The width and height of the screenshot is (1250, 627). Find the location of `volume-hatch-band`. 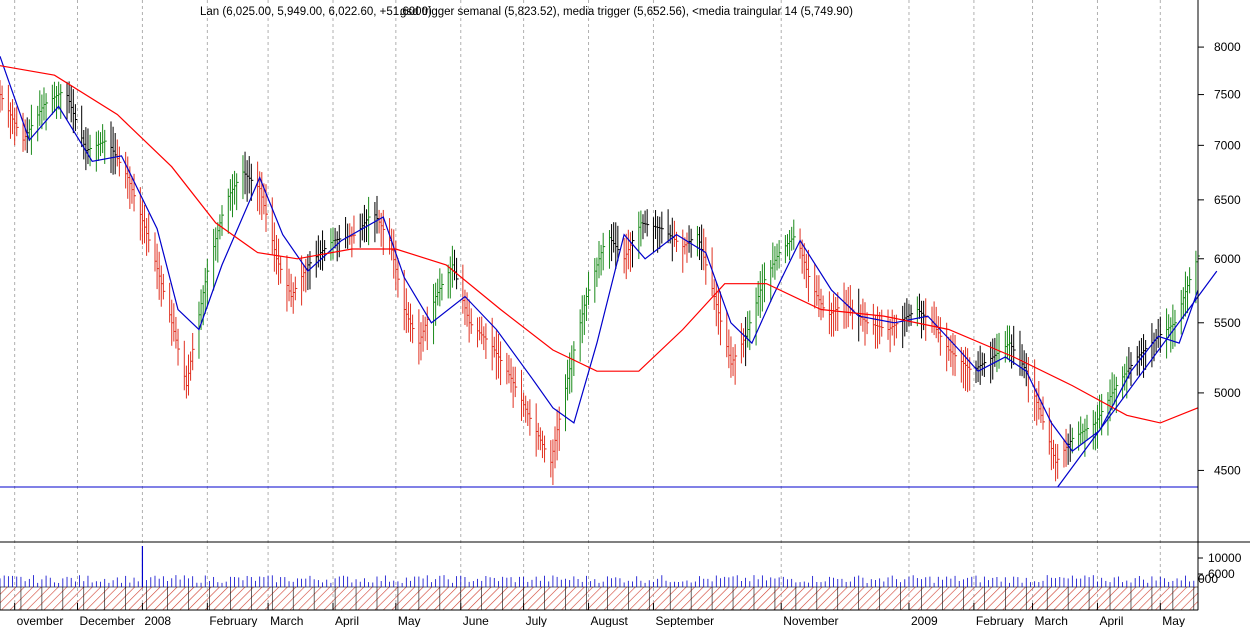

volume-hatch-band is located at coordinates (599, 598).